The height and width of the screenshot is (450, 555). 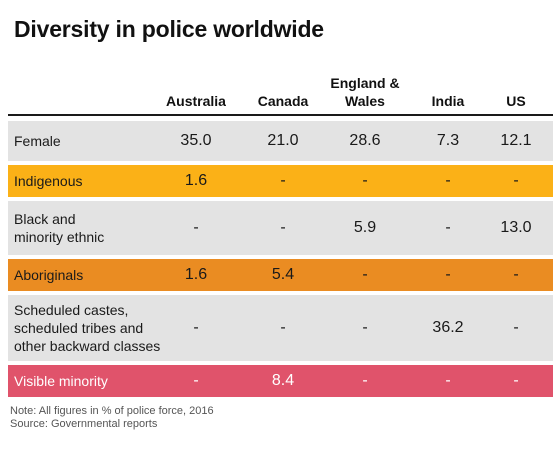 I want to click on row-label: Aboriginals, so click(x=49, y=275).